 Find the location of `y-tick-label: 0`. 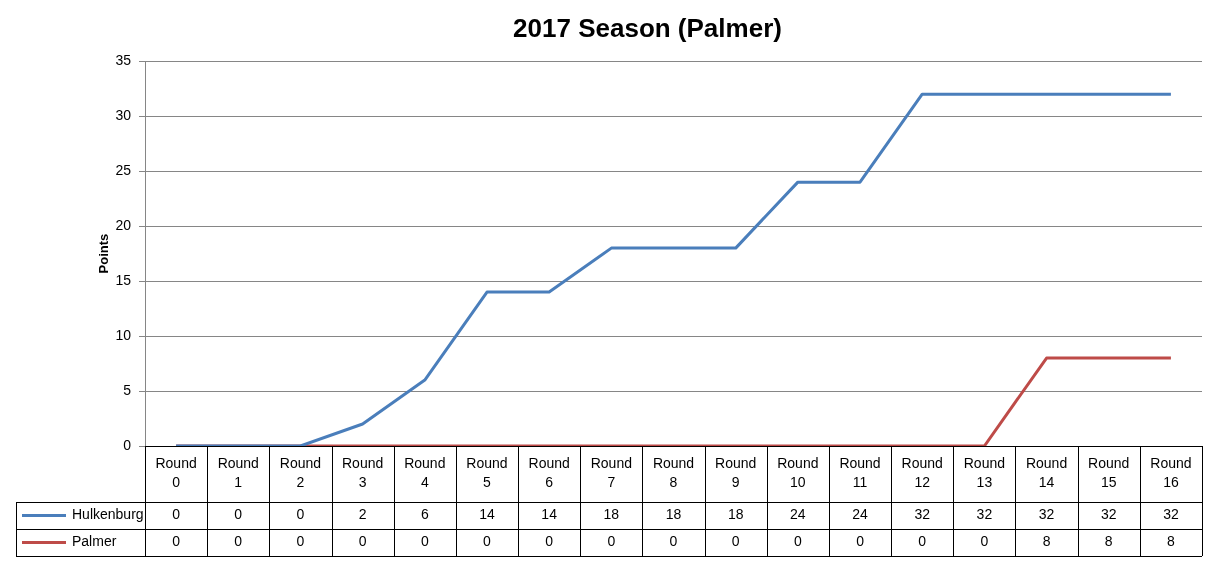

y-tick-label: 0 is located at coordinates (127, 444).